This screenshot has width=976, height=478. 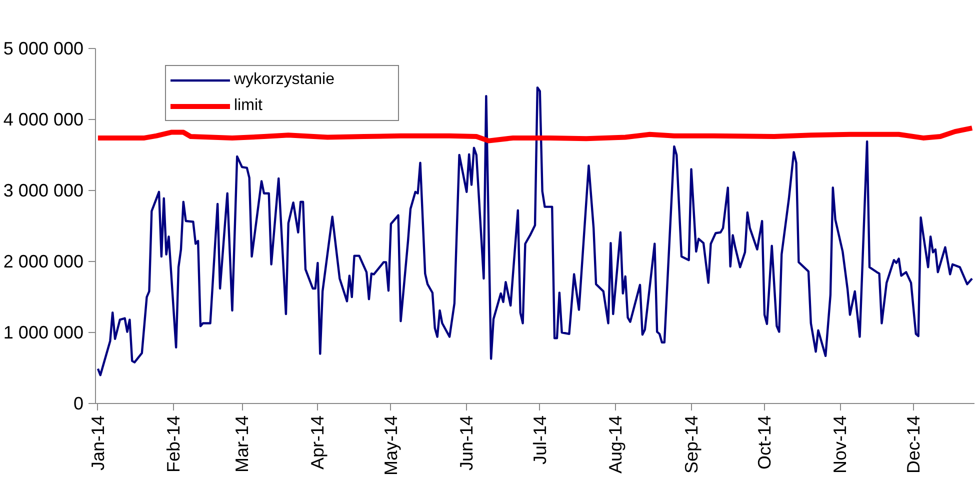 I want to click on x-tick-label: Feb-14, so click(x=174, y=444).